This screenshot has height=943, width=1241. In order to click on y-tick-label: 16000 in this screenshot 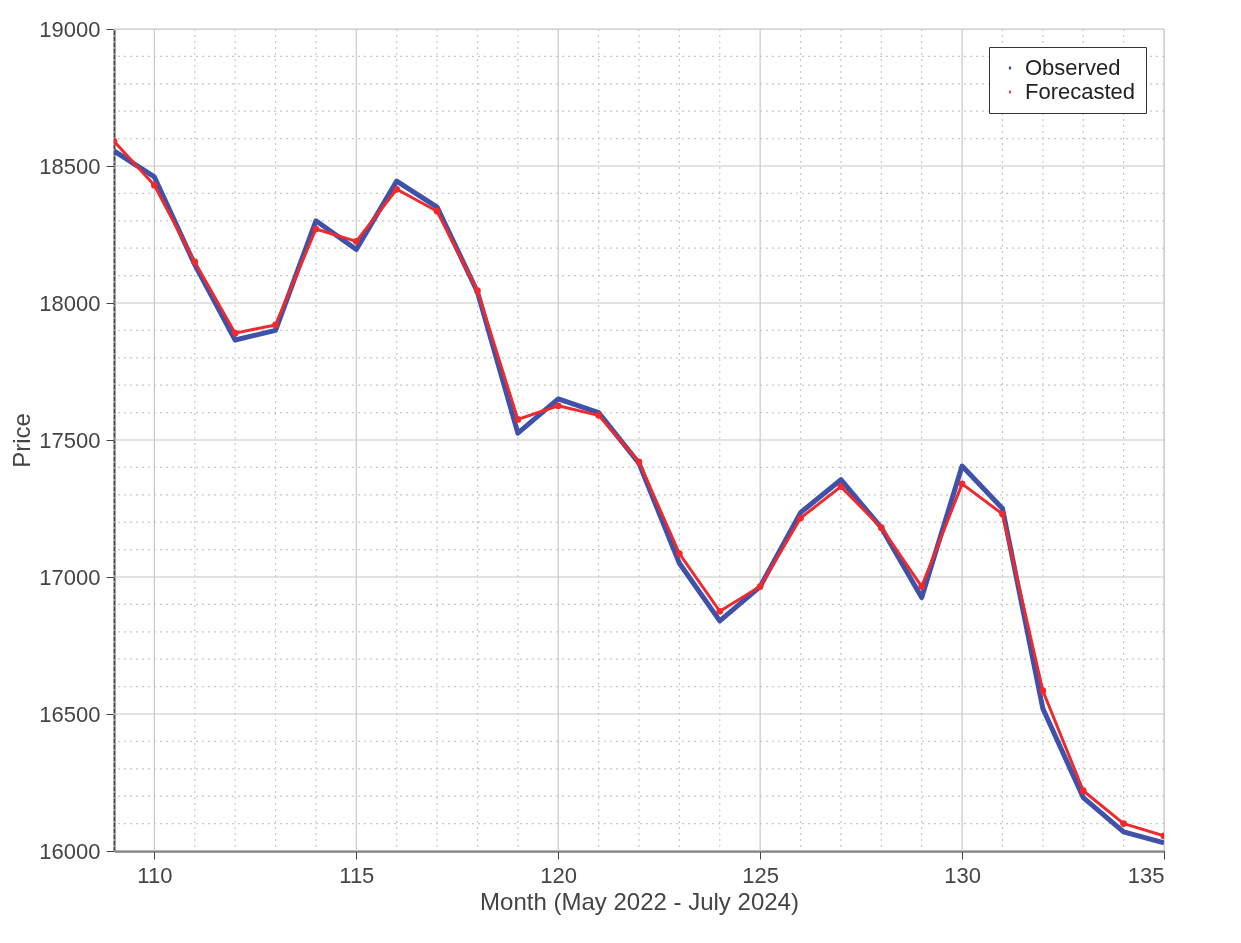, I will do `click(70, 851)`.